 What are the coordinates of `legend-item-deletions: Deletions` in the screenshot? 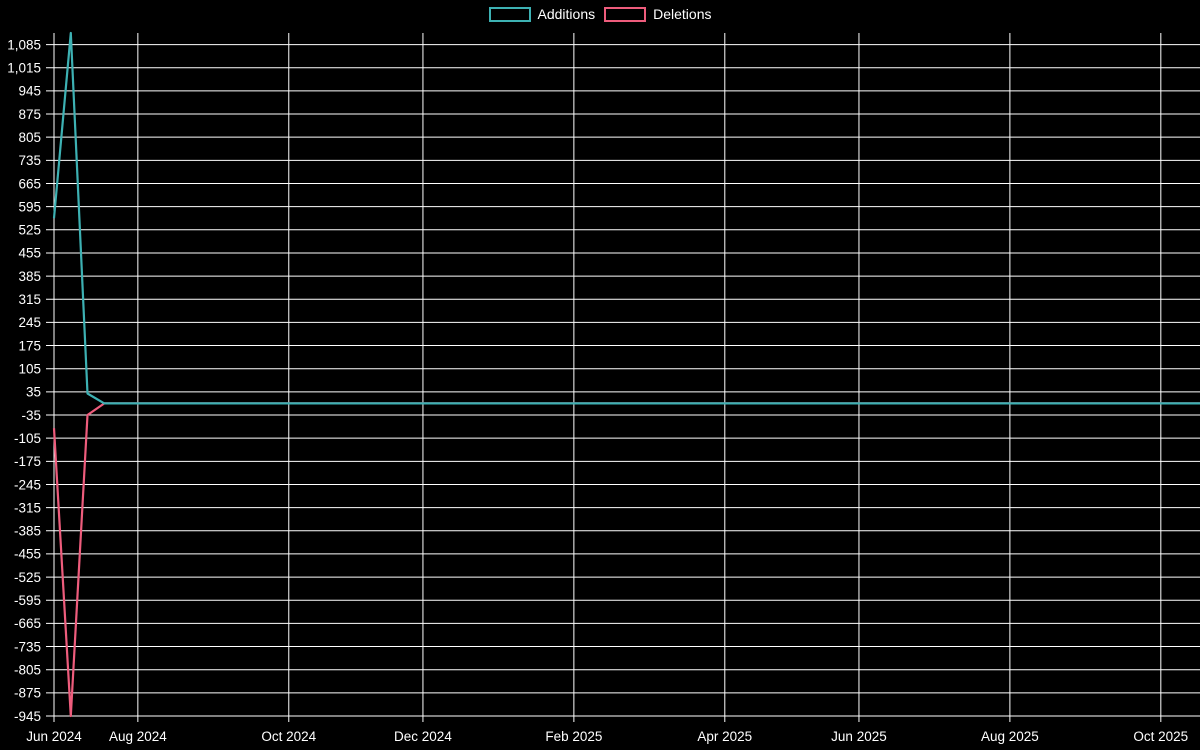 It's located at (657, 14).